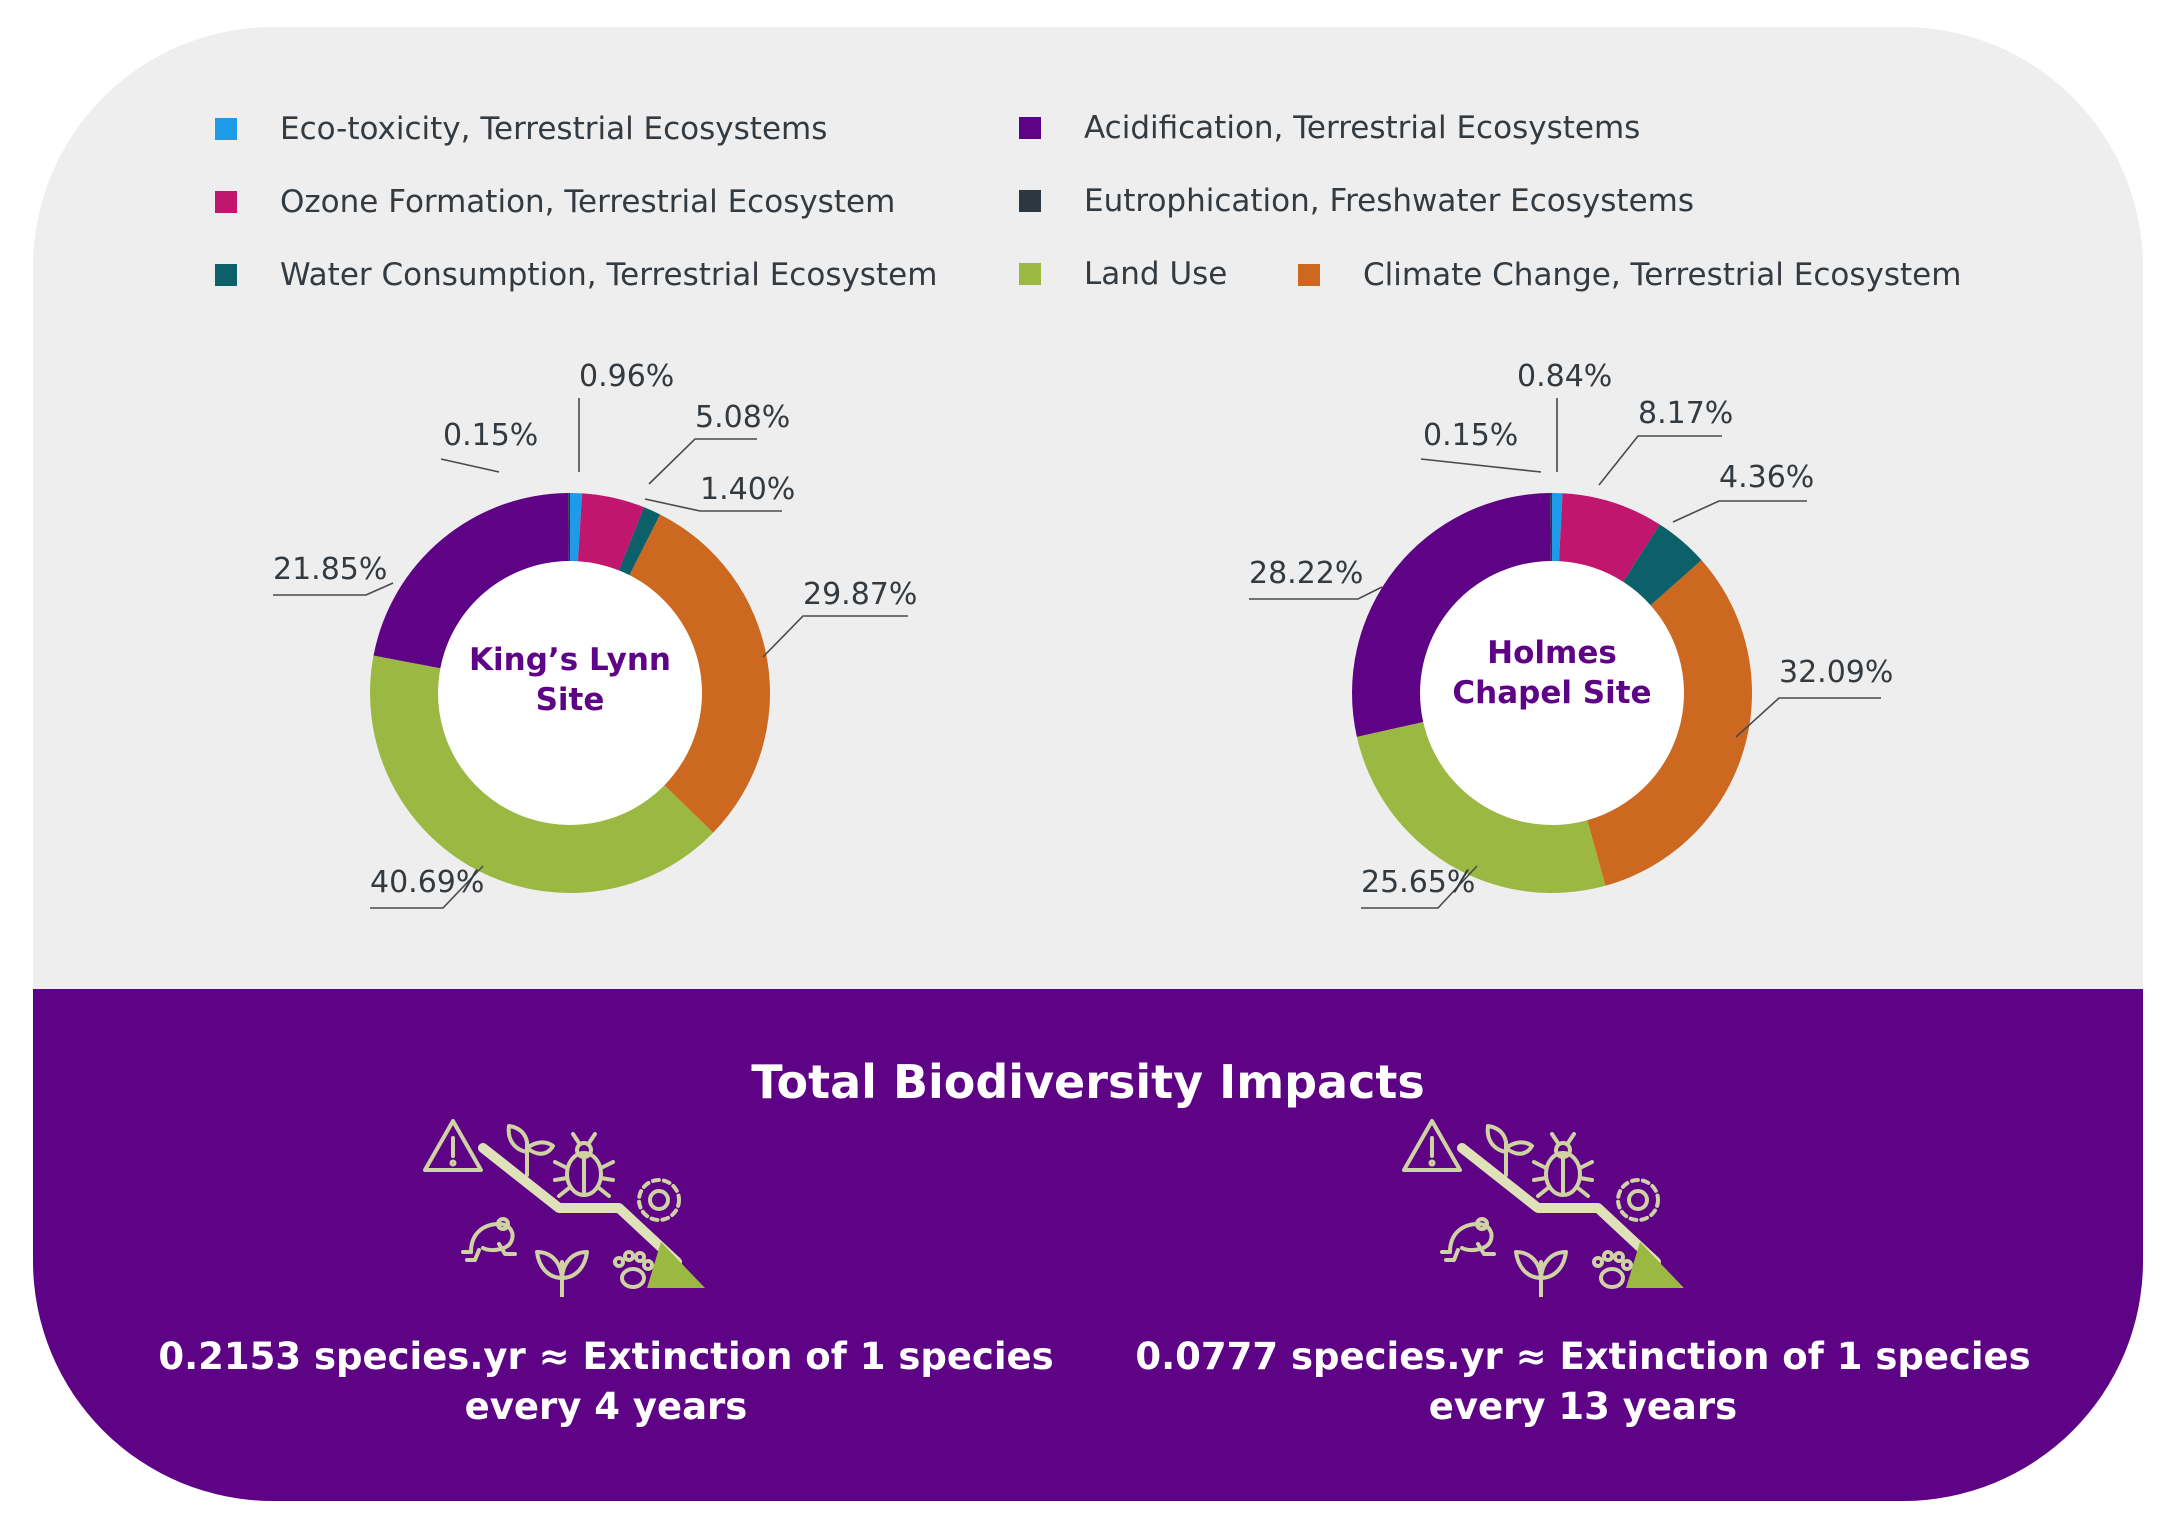  I want to click on slice-label: 28.22%, so click(1306, 573).